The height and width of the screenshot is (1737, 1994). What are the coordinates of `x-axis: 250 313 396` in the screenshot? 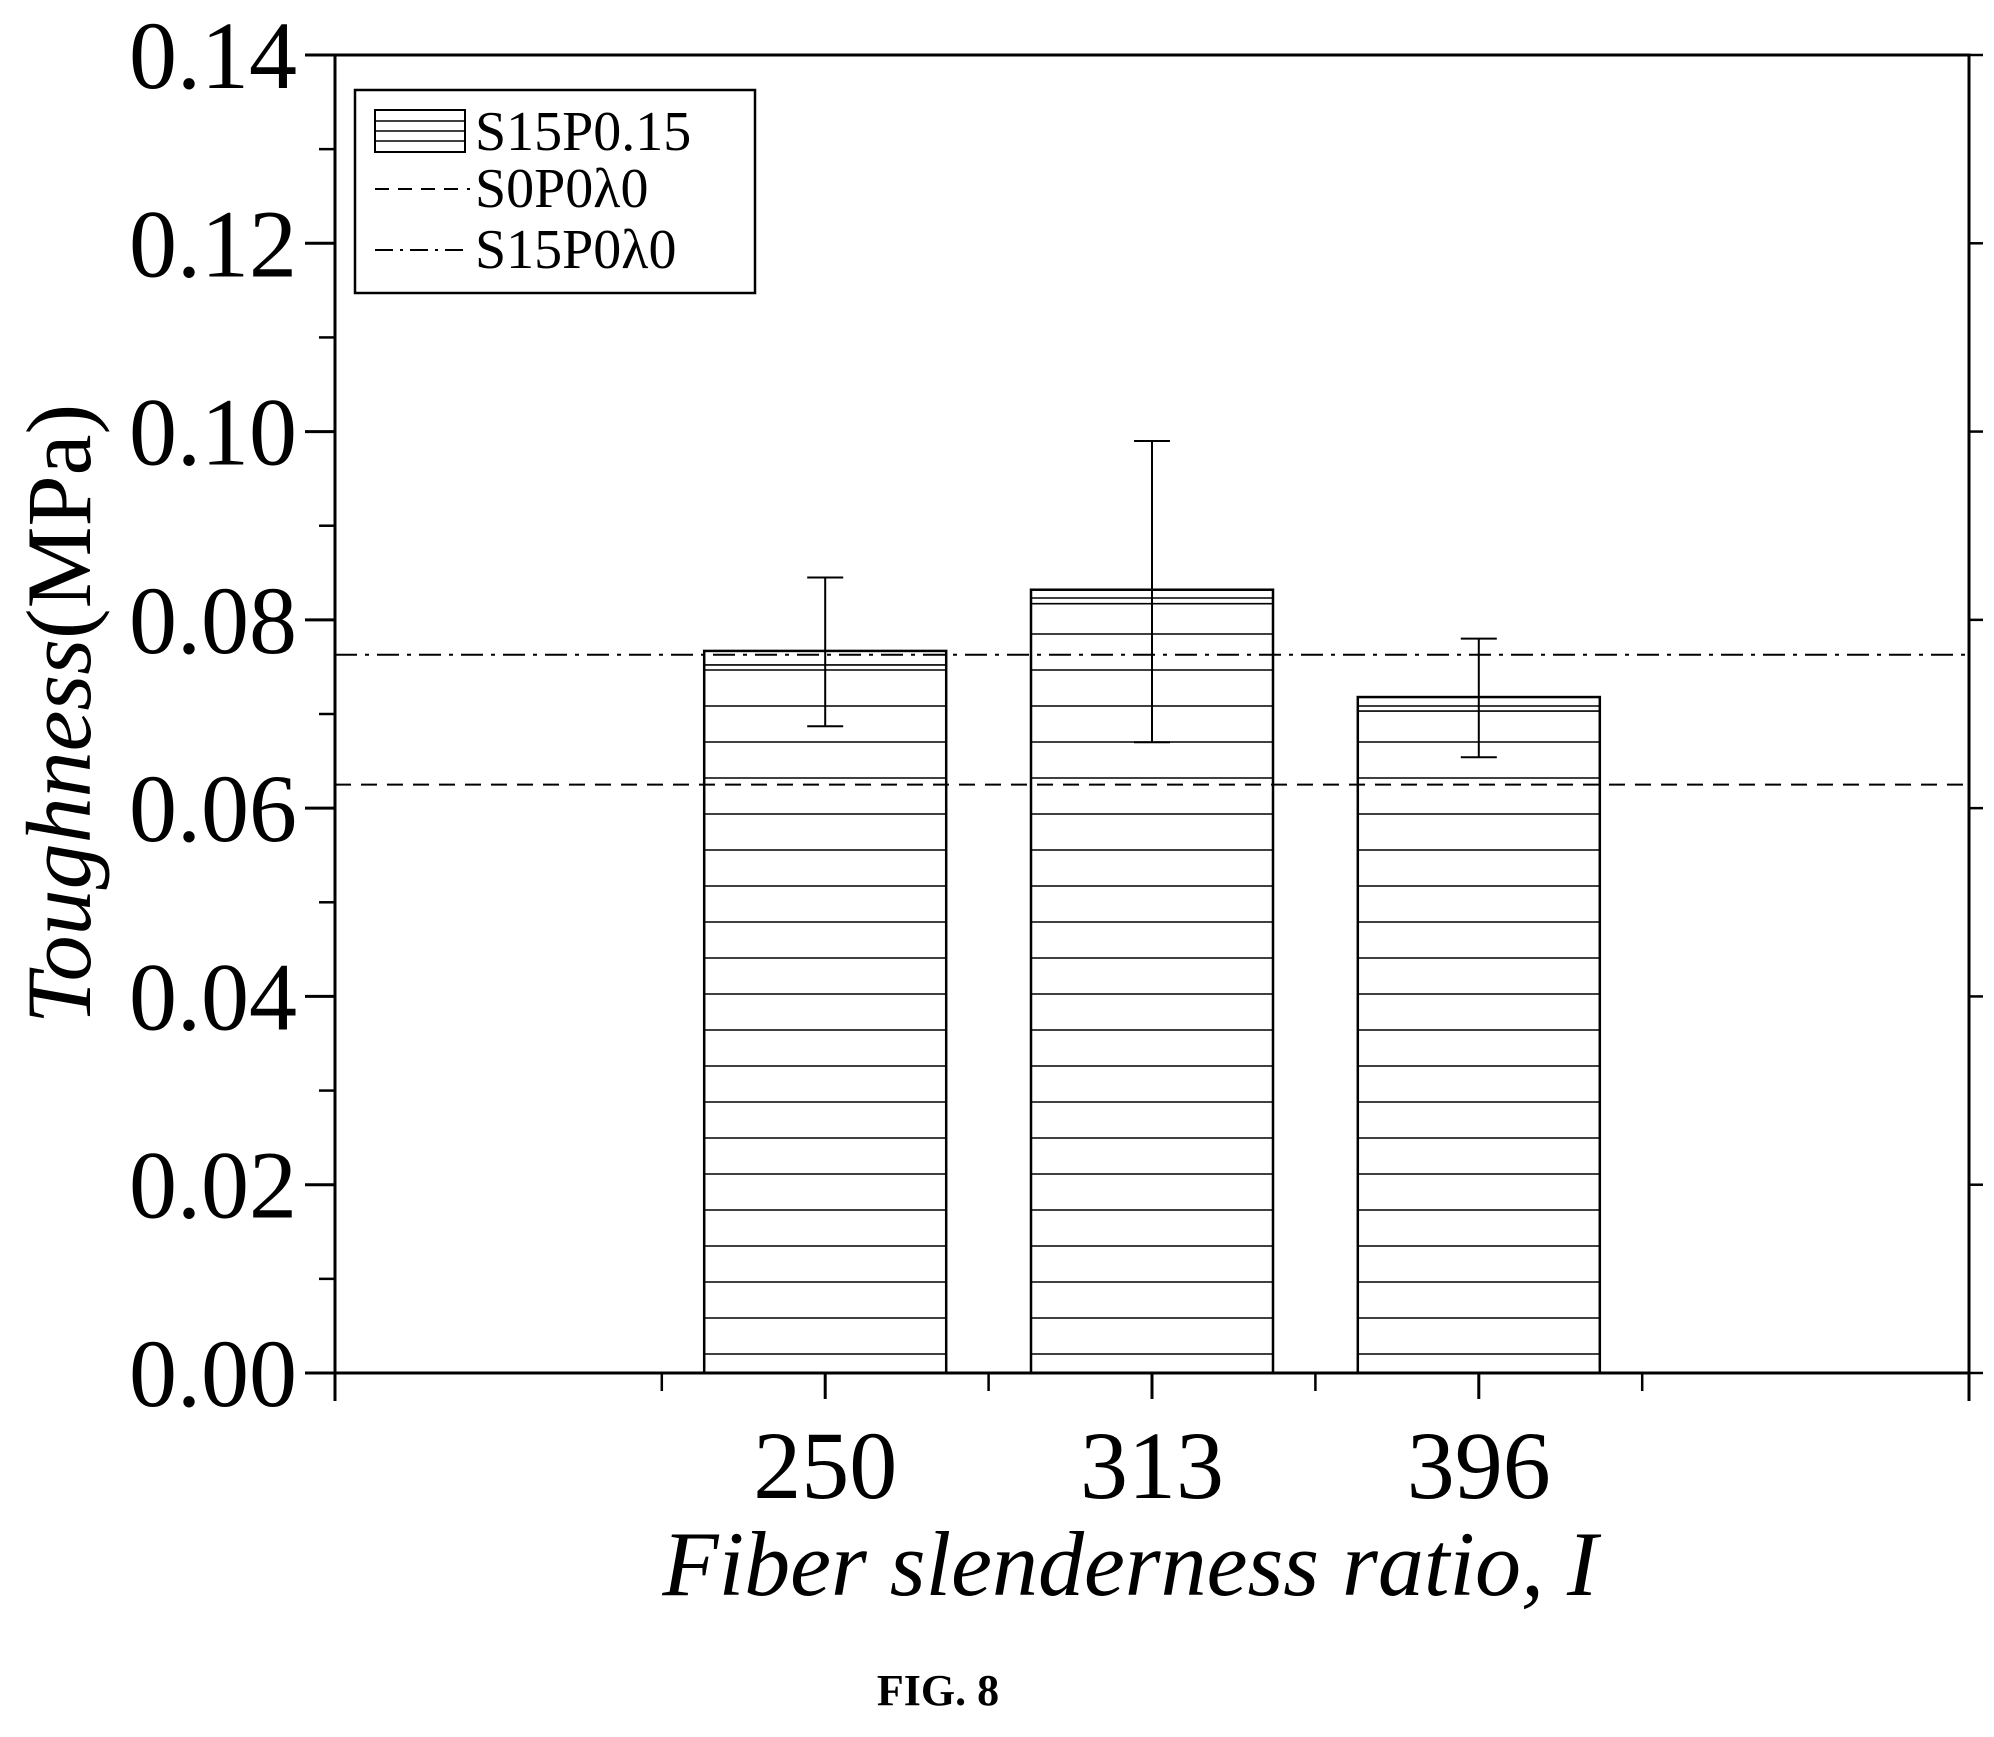 It's located at (1152, 1446).